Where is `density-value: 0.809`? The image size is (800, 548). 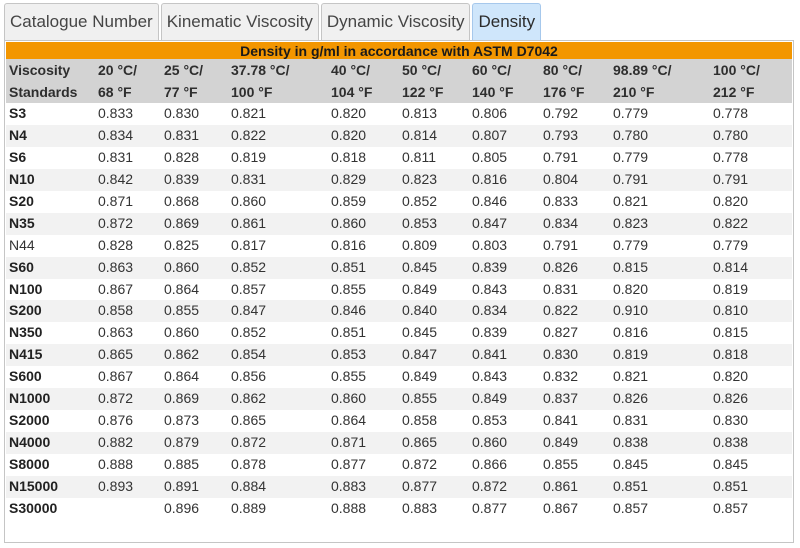 density-value: 0.809 is located at coordinates (420, 244).